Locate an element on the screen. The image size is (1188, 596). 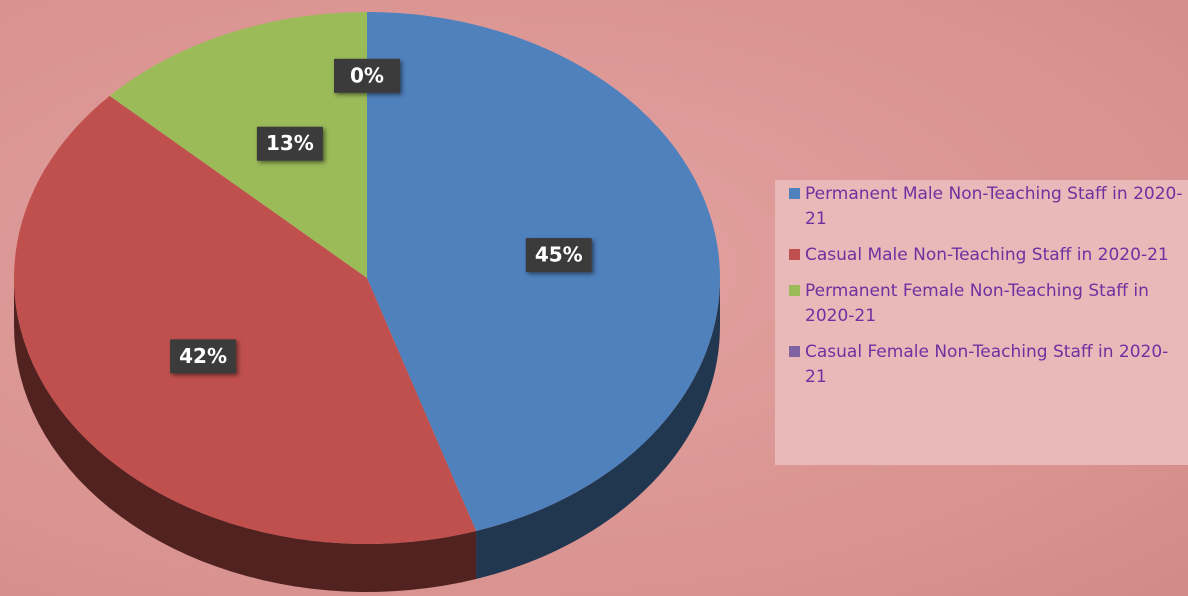
data-label-group: 42% is located at coordinates (203, 356).